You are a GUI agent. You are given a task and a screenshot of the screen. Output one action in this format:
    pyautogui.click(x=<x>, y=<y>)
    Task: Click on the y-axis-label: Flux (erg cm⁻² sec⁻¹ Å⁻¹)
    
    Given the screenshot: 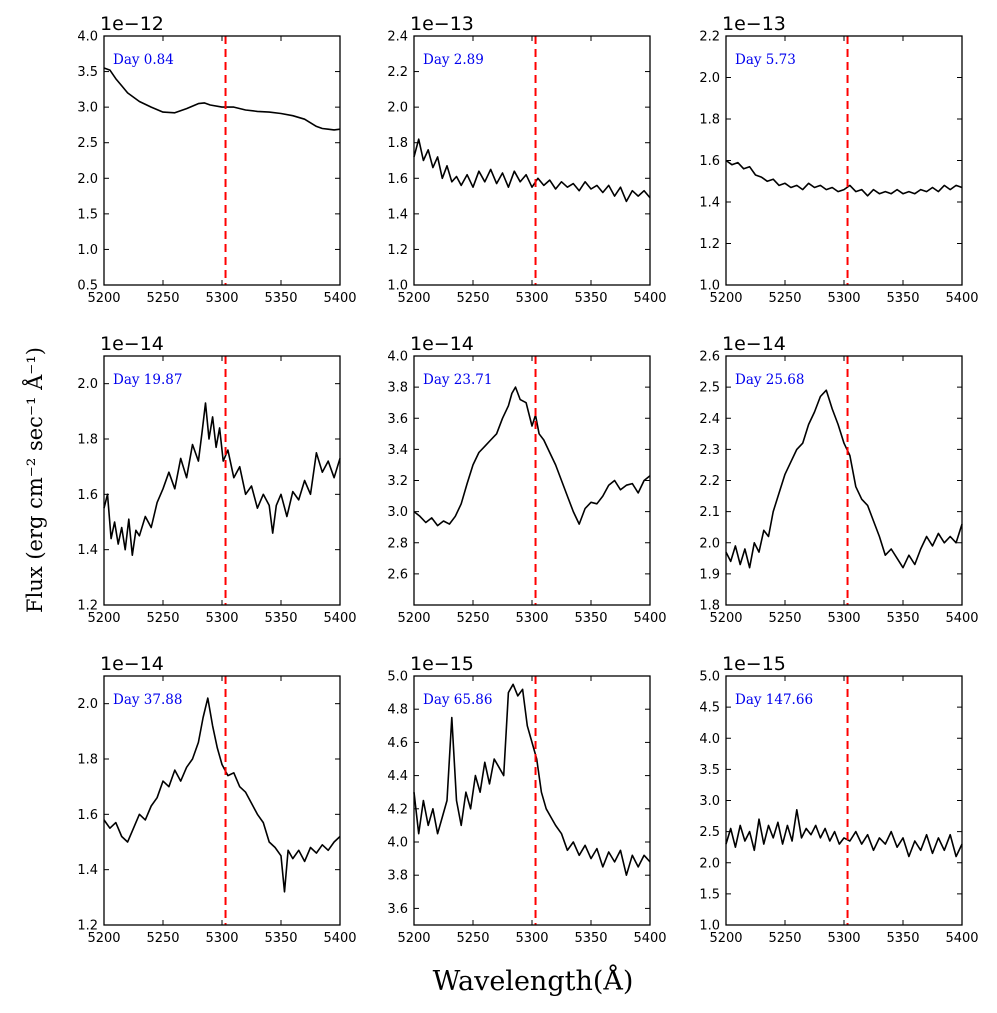 What is the action you would take?
    pyautogui.click(x=34, y=480)
    